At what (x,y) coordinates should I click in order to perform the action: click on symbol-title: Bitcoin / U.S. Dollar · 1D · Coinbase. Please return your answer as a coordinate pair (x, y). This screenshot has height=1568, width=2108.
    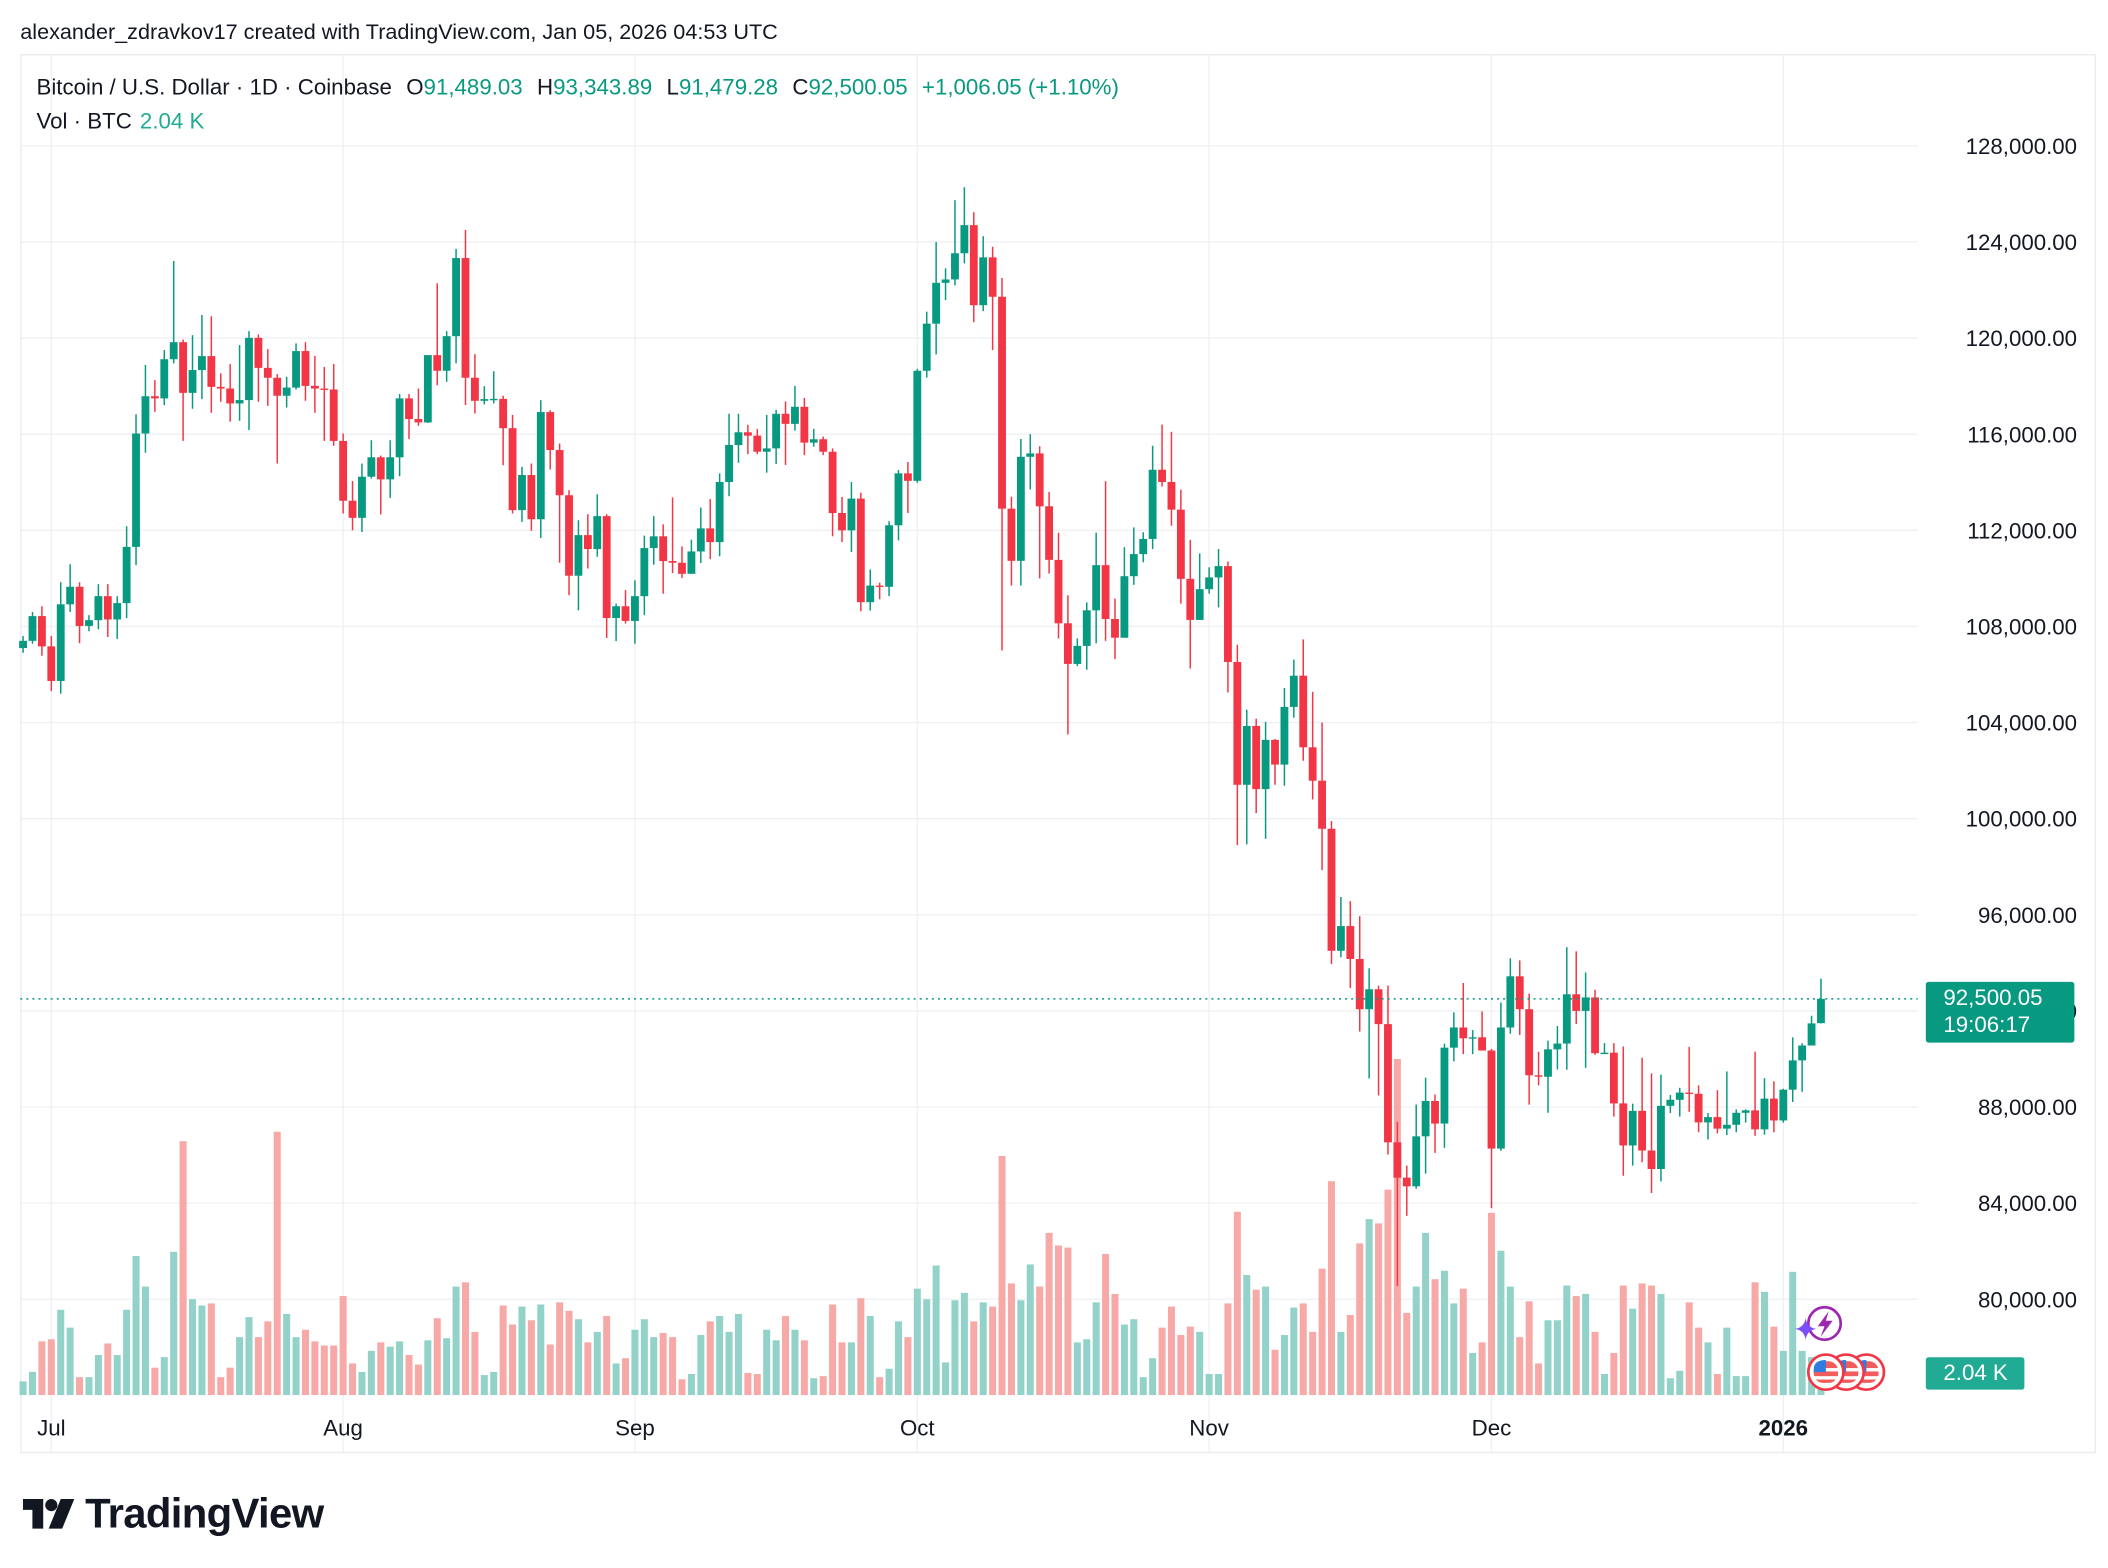
    Looking at the image, I should click on (214, 87).